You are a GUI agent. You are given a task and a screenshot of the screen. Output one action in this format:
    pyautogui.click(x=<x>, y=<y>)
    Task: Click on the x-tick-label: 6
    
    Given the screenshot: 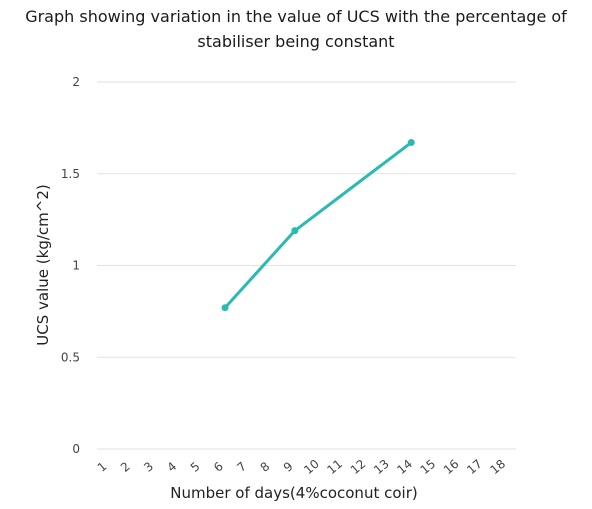 What is the action you would take?
    pyautogui.click(x=218, y=467)
    